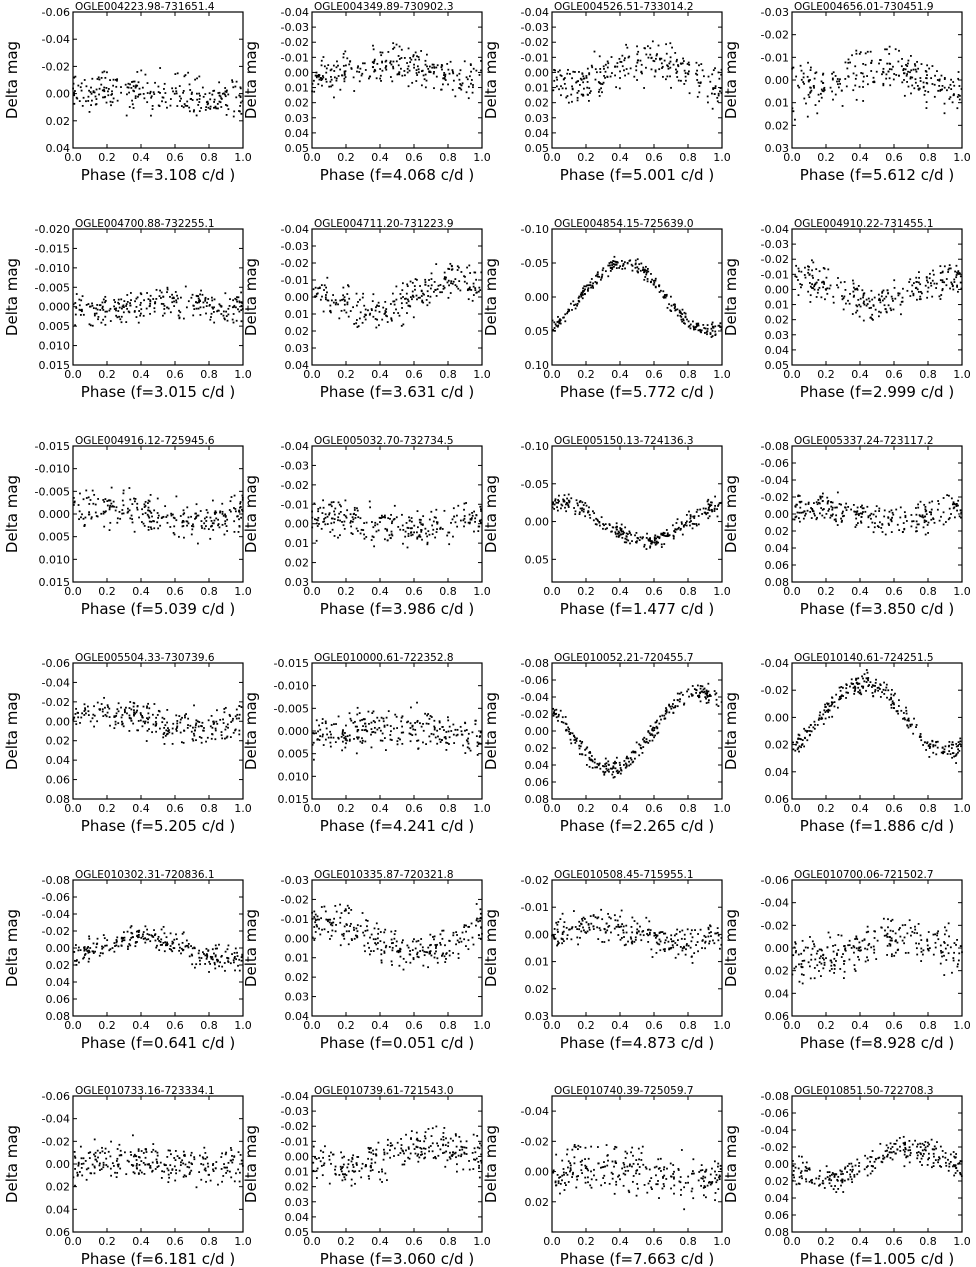 The height and width of the screenshot is (1267, 976). I want to click on y-tick-label: -0.08, so click(535, 663).